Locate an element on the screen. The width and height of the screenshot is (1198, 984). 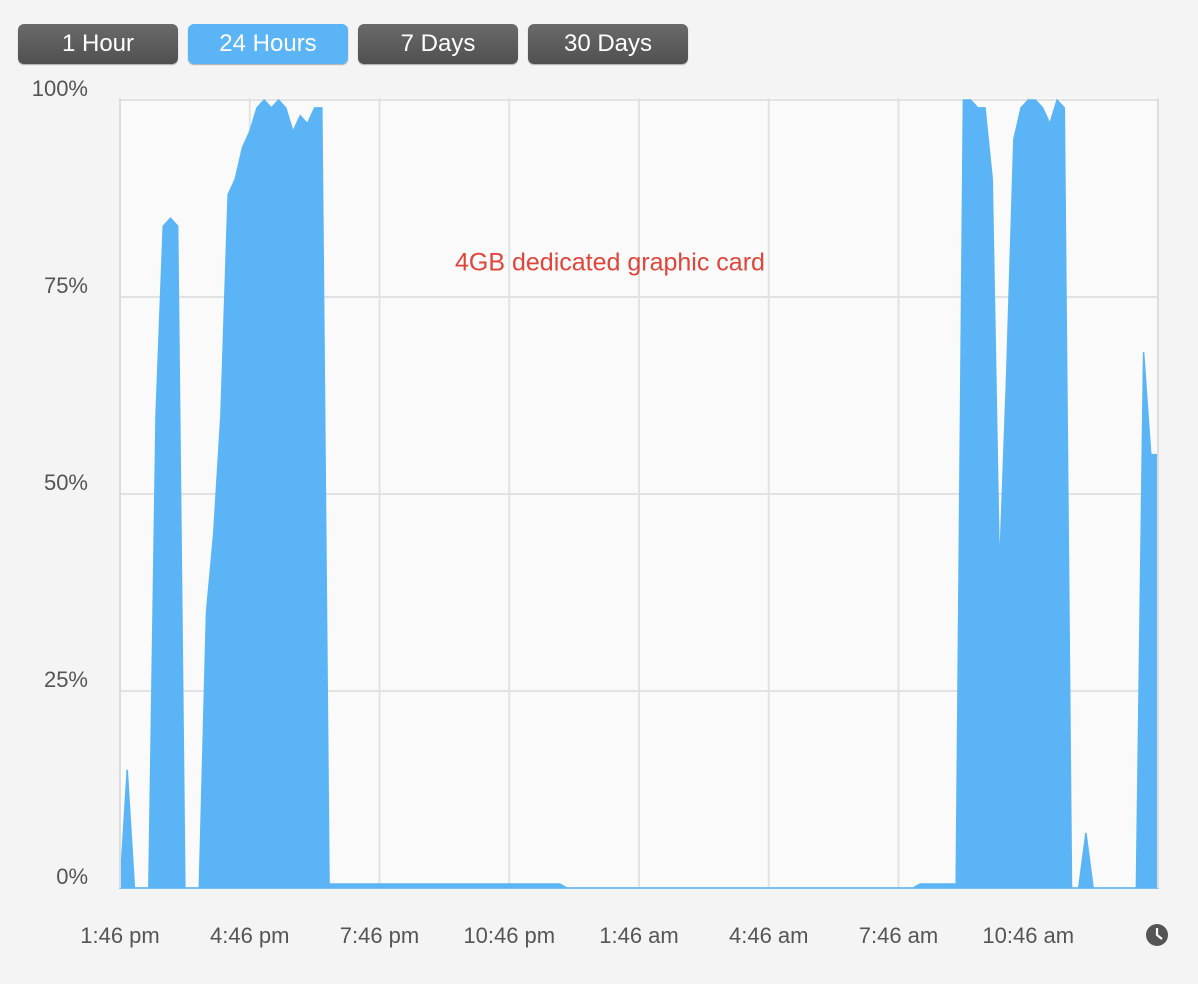
x-tick-label: 1:46 am is located at coordinates (639, 935).